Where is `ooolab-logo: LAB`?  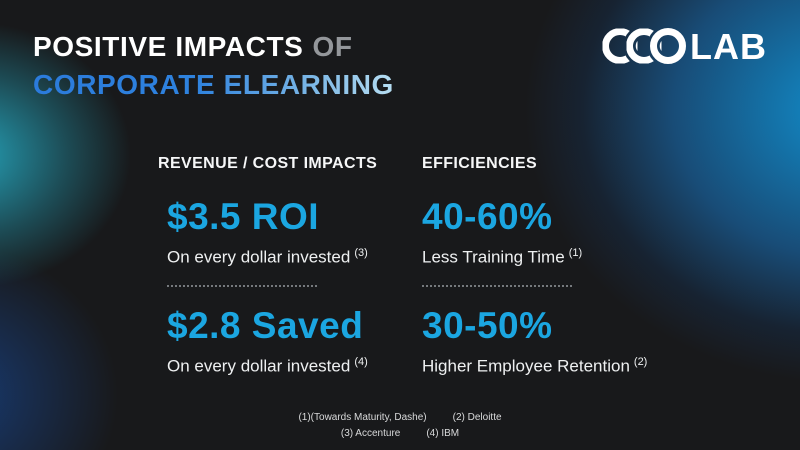 ooolab-logo: LAB is located at coordinates (688, 46).